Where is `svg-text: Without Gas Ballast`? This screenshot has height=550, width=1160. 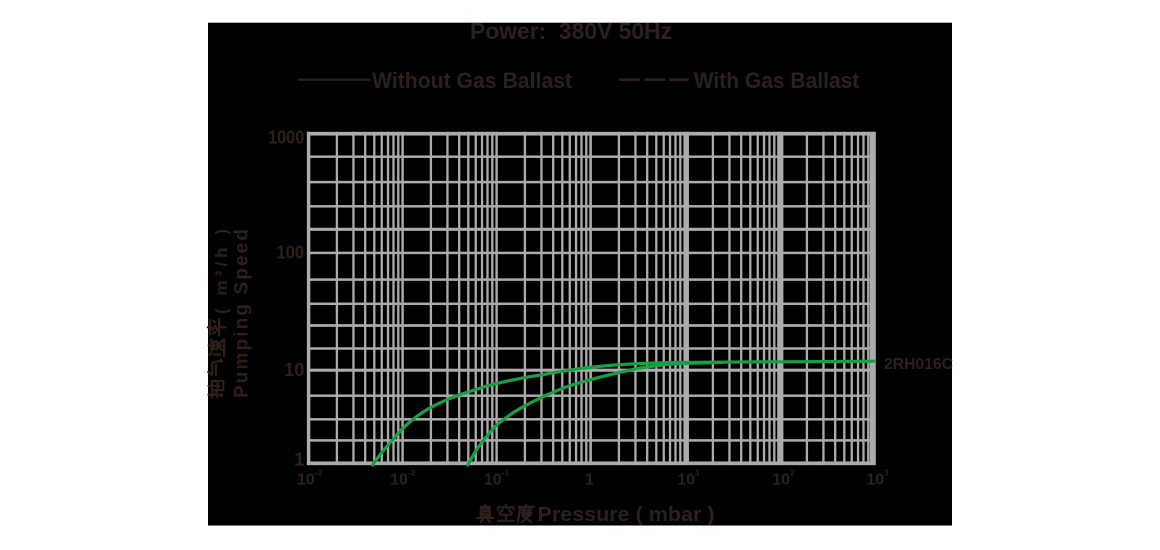
svg-text: Without Gas Ballast is located at coordinates (472, 80).